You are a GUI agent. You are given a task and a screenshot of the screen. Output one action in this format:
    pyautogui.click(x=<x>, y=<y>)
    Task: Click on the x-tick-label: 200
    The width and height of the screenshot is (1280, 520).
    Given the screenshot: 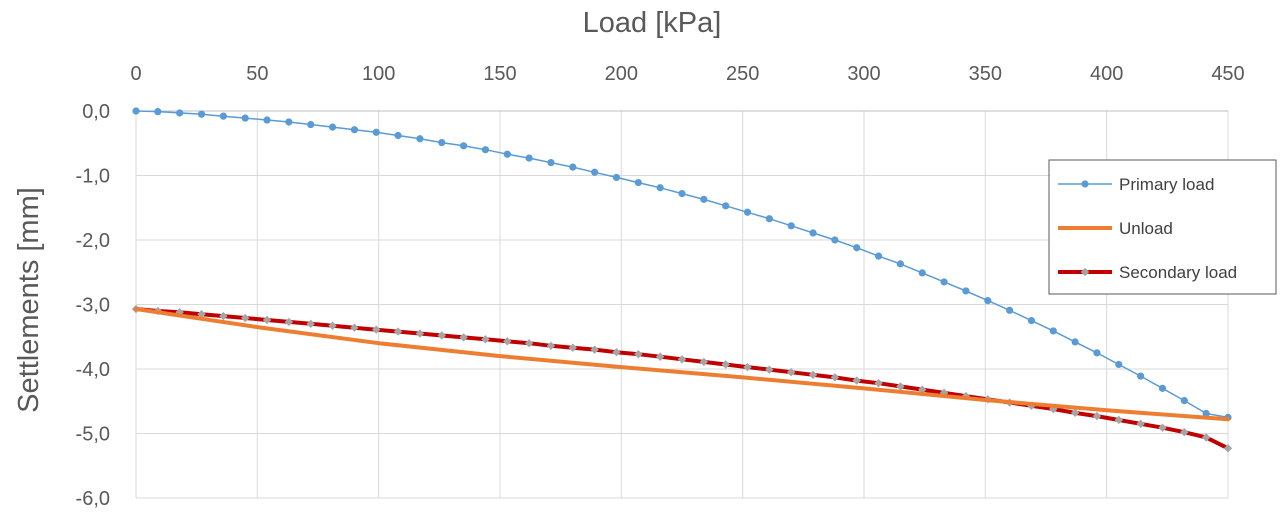 What is the action you would take?
    pyautogui.click(x=621, y=74)
    